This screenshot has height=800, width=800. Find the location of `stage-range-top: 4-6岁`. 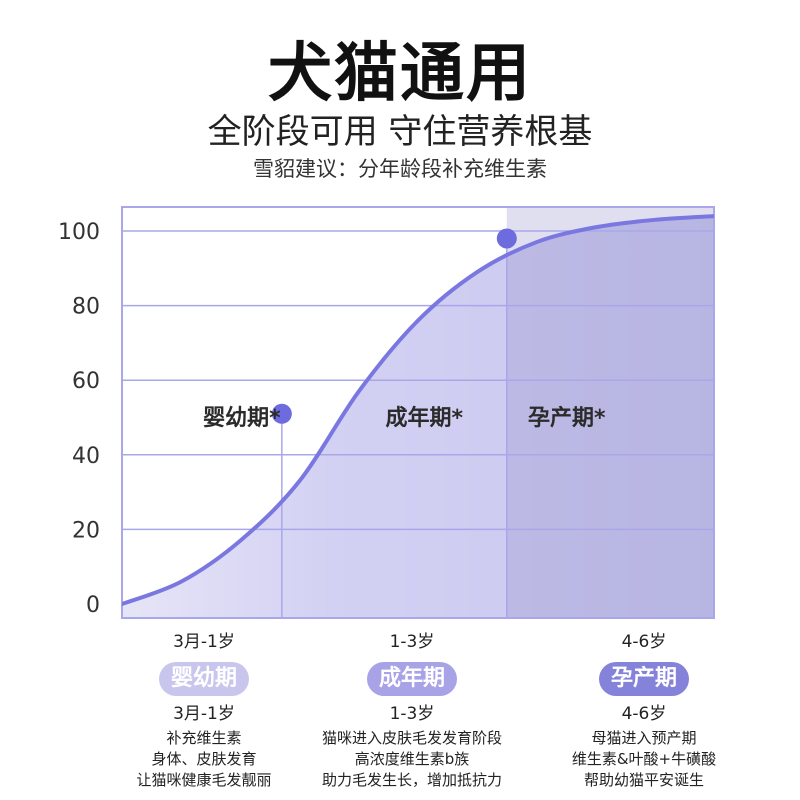

stage-range-top: 4-6岁 is located at coordinates (644, 642).